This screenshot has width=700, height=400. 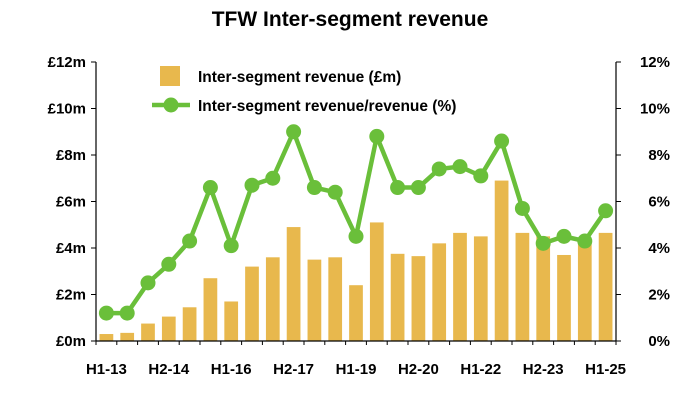 I want to click on right-tick-label: 12%, so click(x=655, y=62).